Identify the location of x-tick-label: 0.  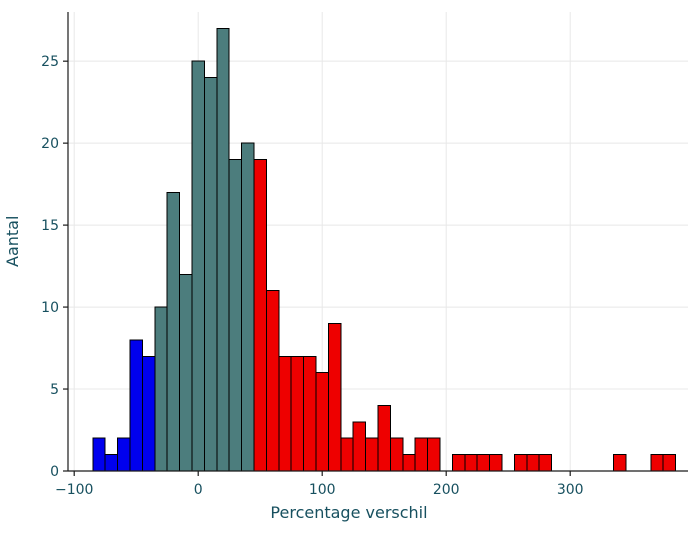
(198, 490).